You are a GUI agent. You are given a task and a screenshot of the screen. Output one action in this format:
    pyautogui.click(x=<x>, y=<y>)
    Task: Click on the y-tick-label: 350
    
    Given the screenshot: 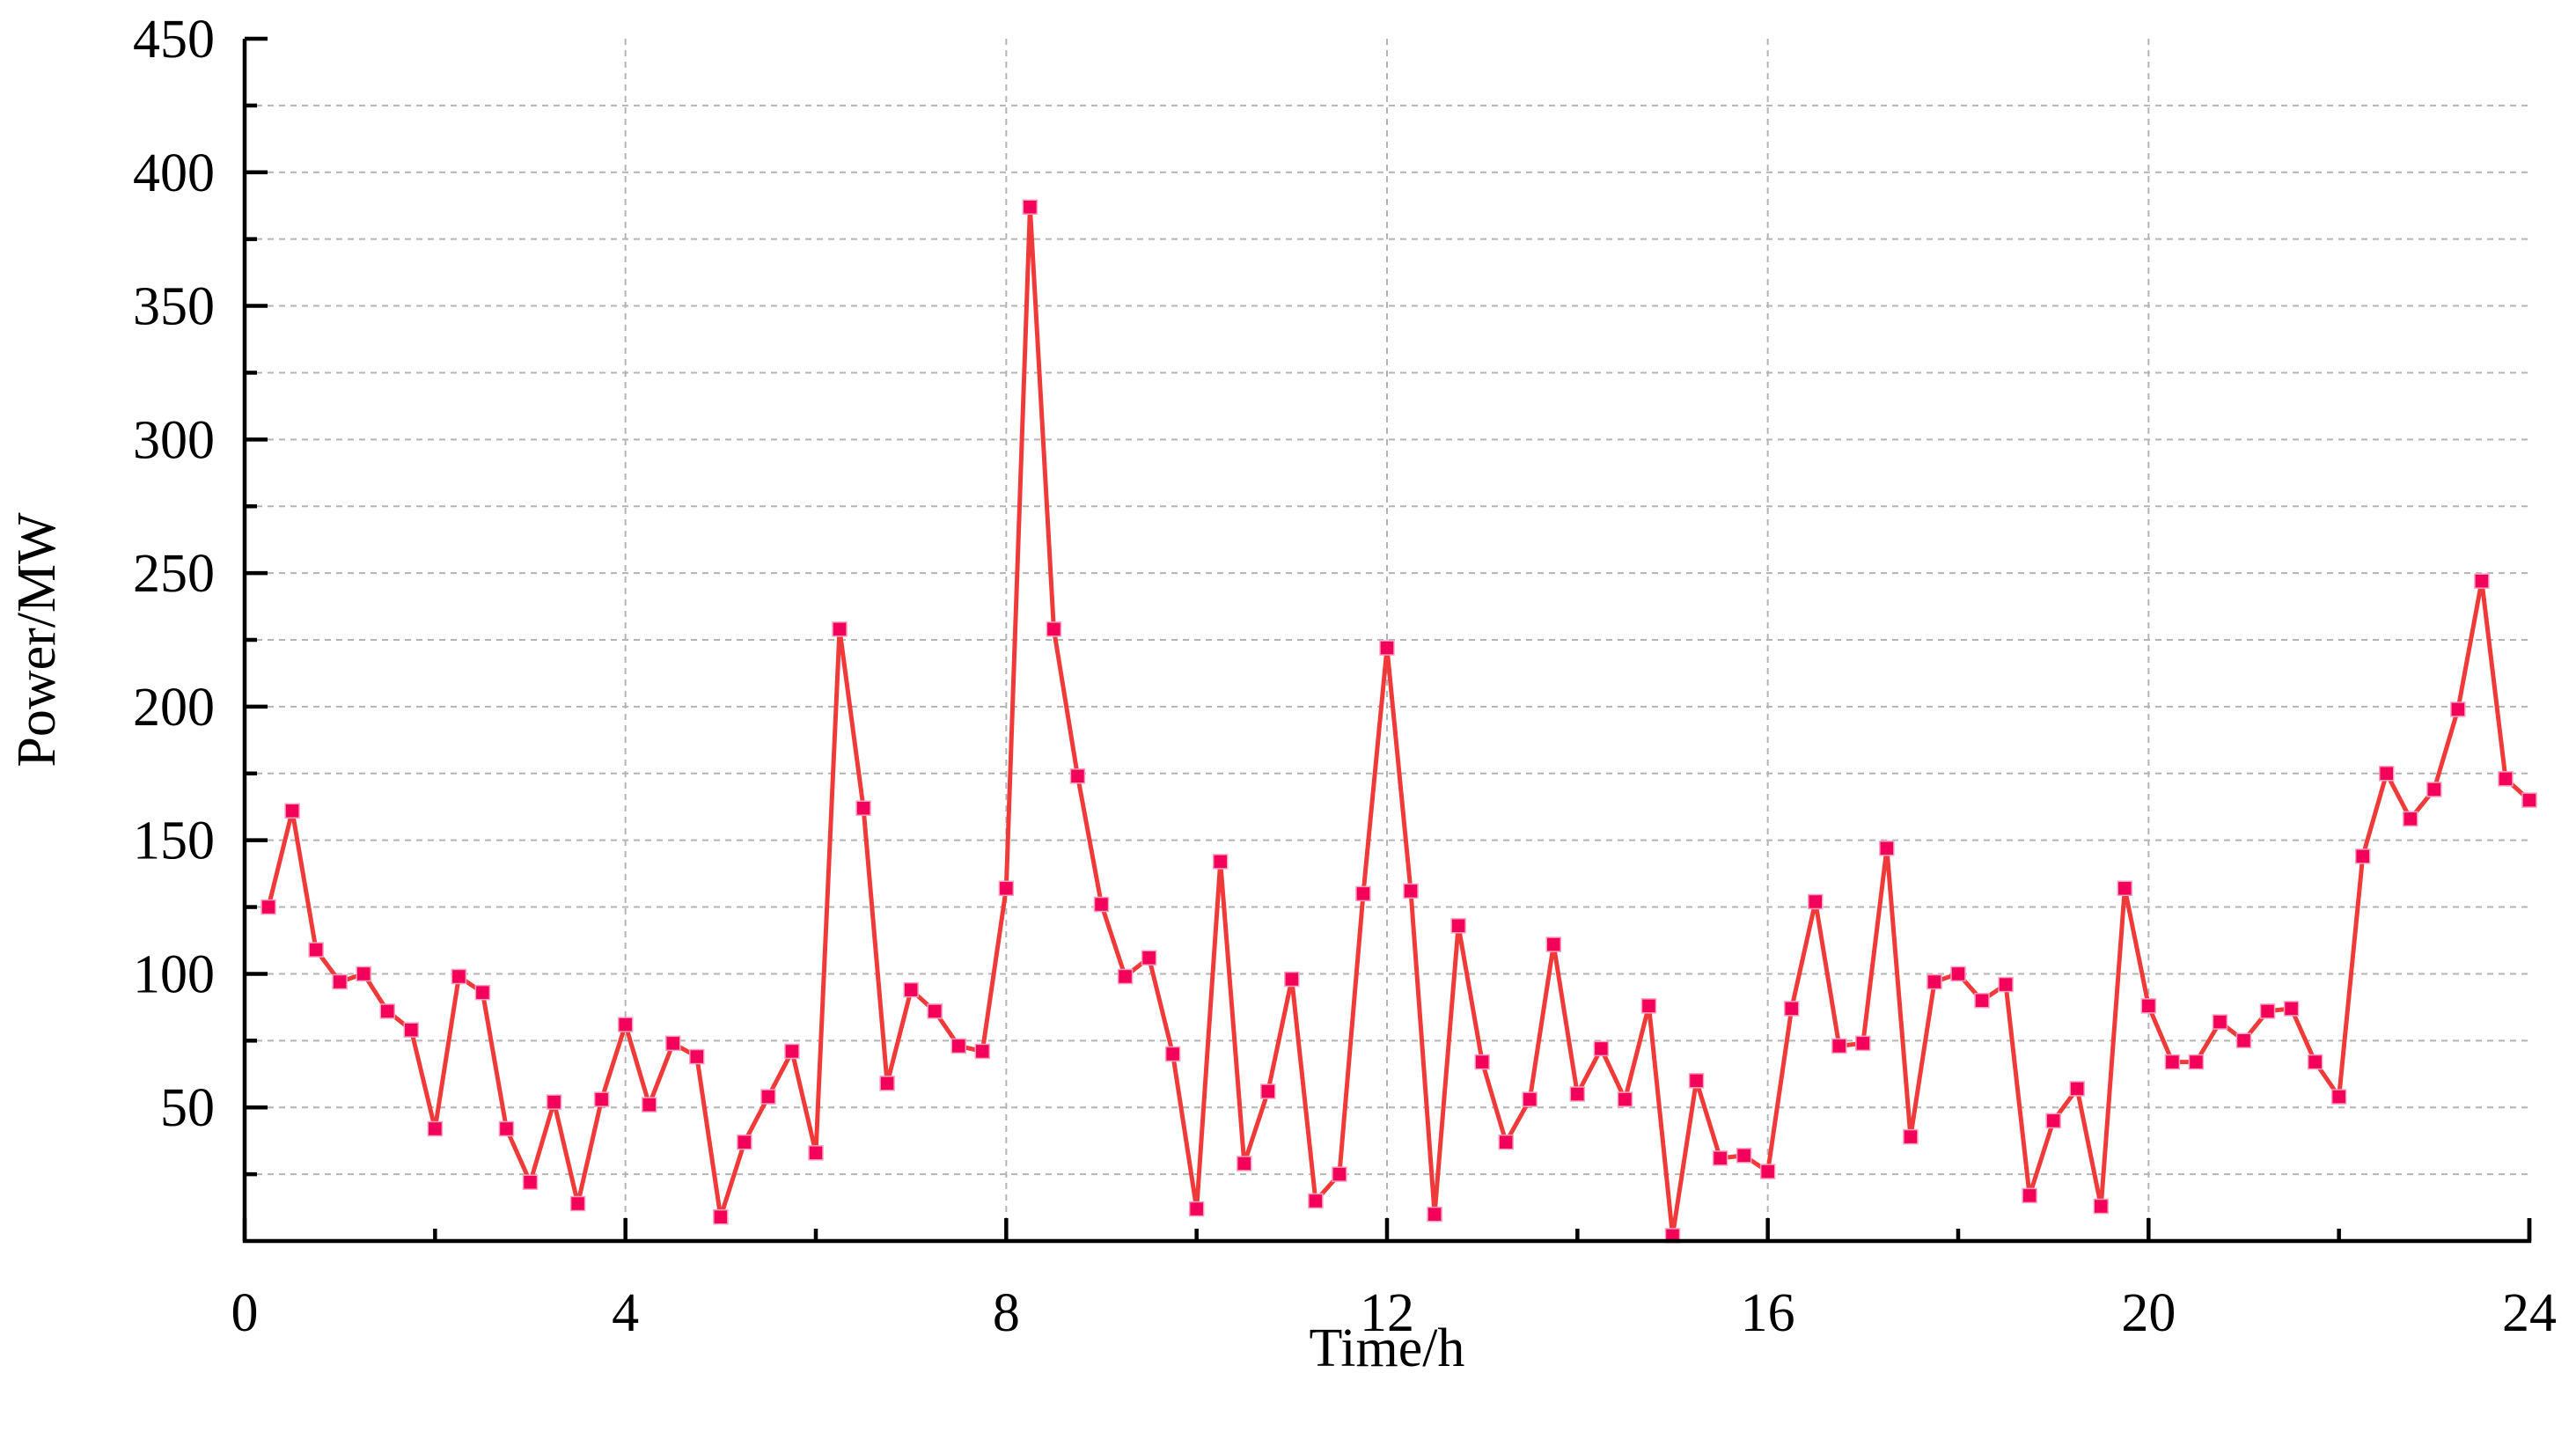 What is the action you would take?
    pyautogui.click(x=174, y=307)
    